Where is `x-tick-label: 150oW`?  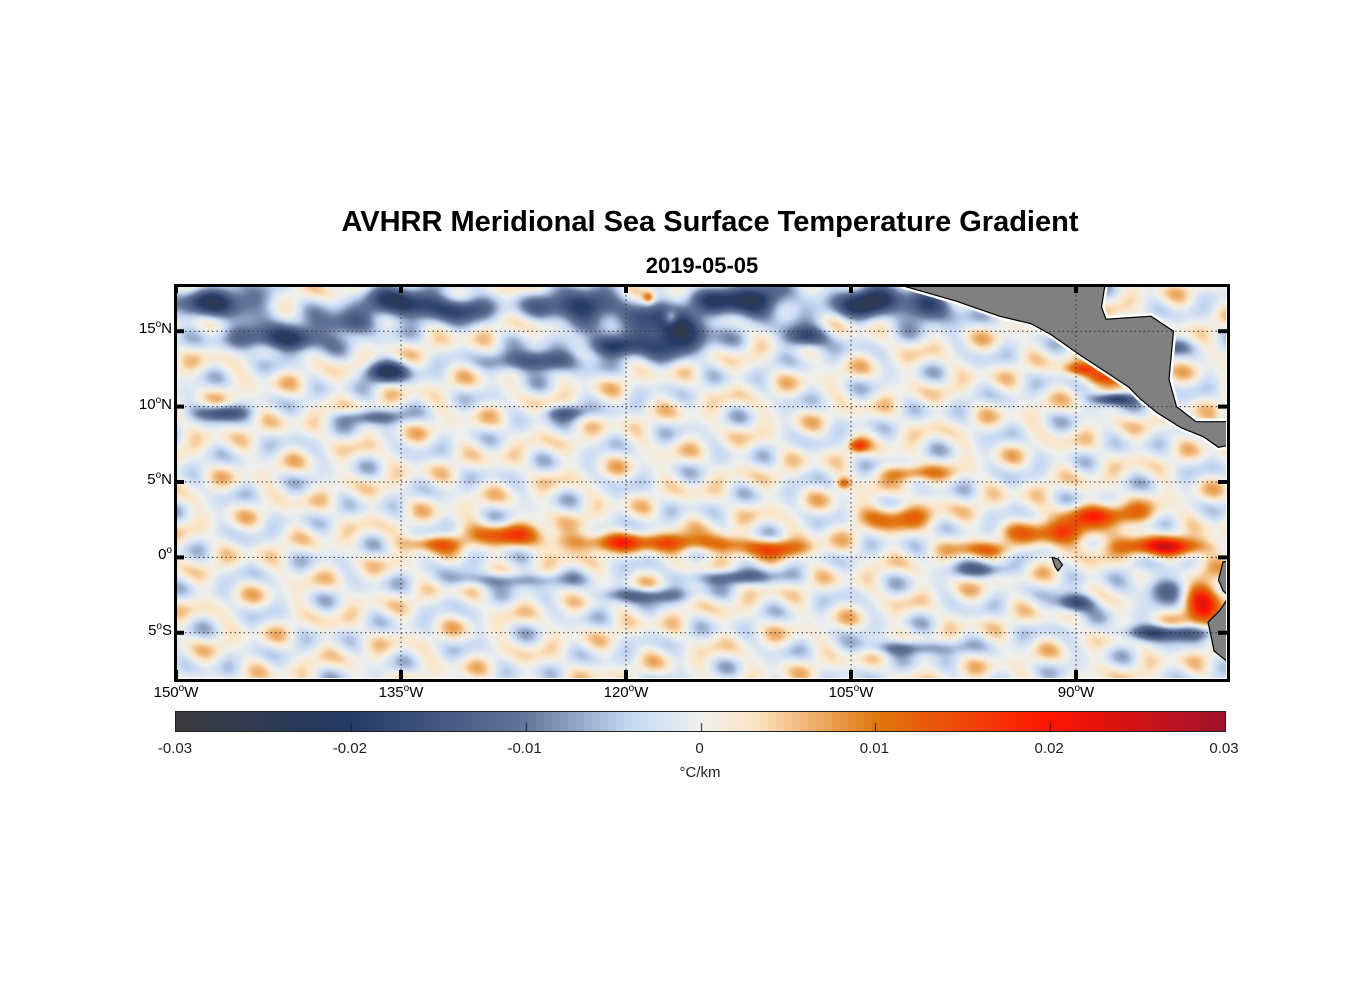 x-tick-label: 150oW is located at coordinates (176, 692).